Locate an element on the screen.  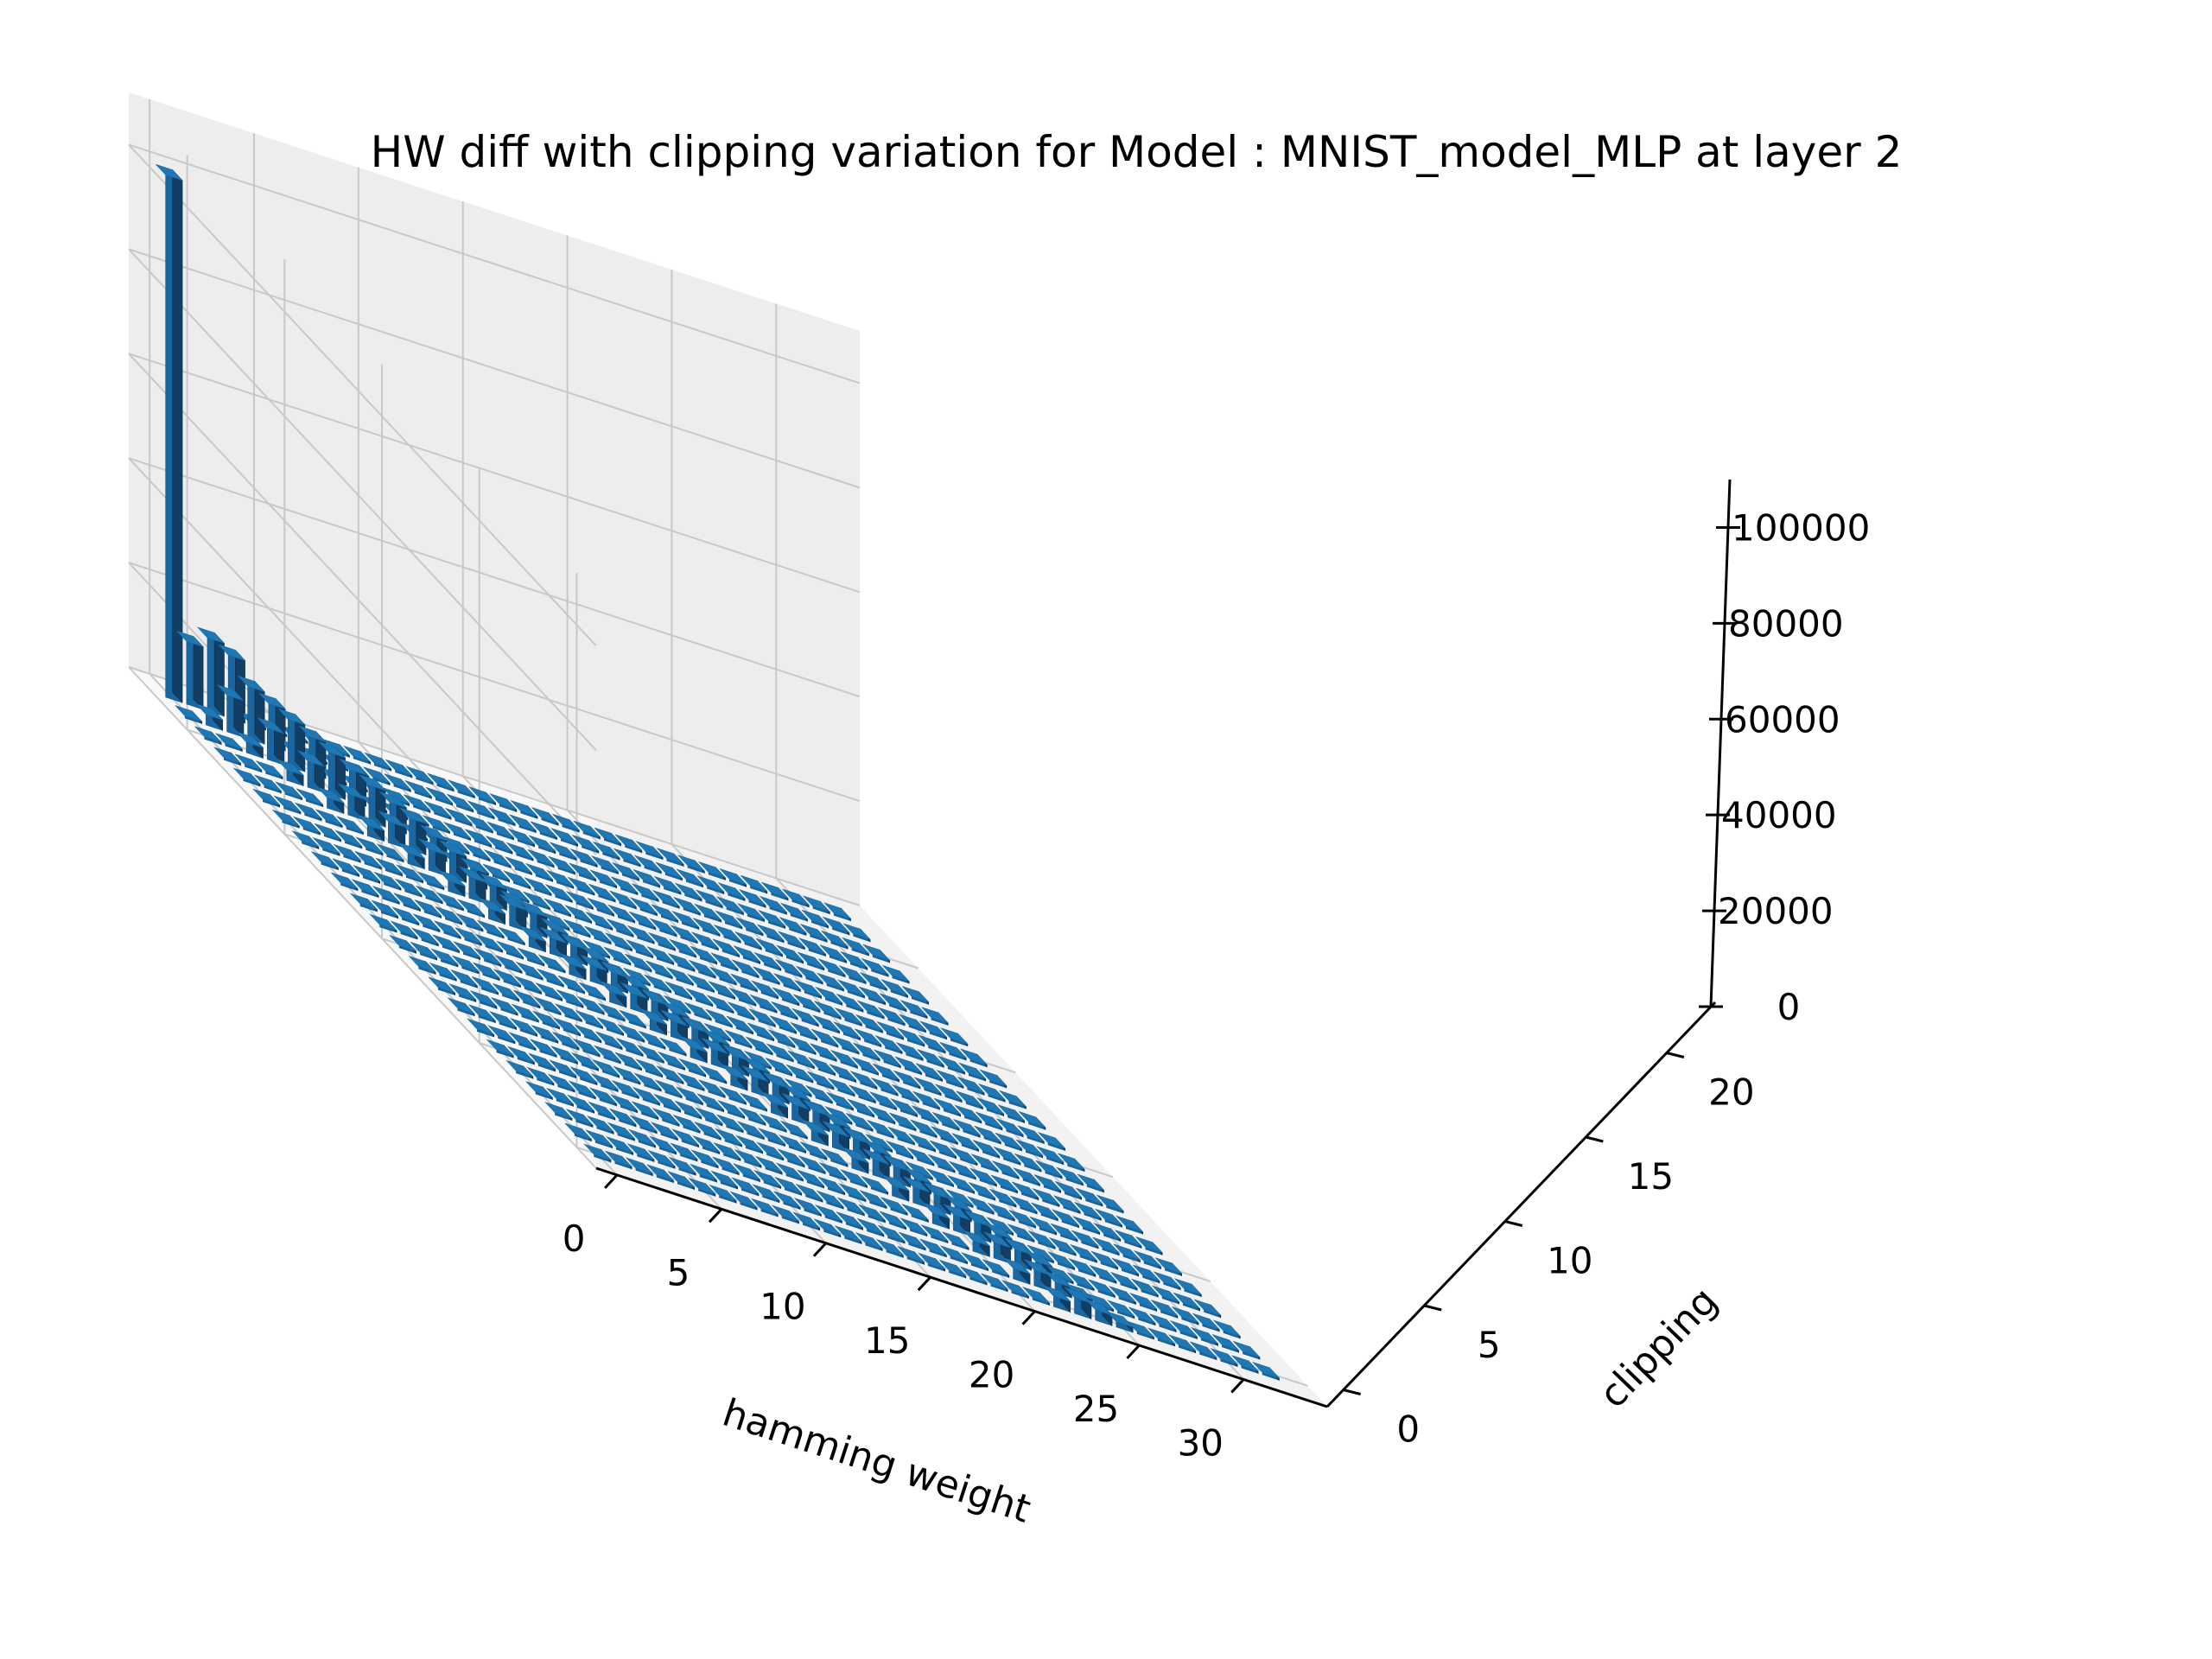
y-tick-label: 15 is located at coordinates (1651, 1176).